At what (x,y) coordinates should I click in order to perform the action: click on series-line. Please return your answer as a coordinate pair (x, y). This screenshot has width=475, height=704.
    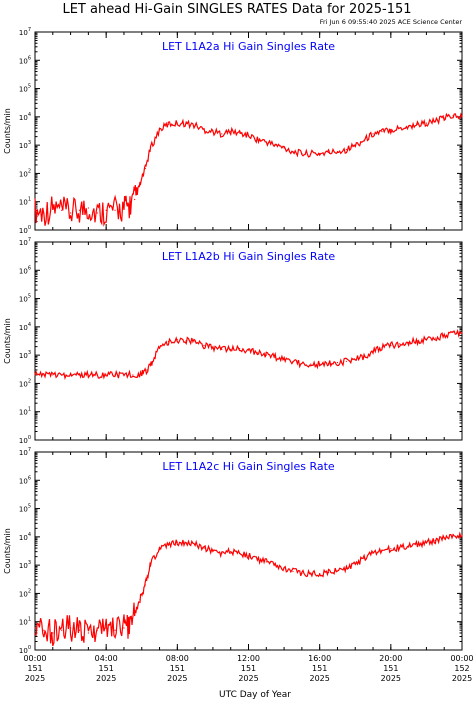
    Looking at the image, I should click on (248, 589).